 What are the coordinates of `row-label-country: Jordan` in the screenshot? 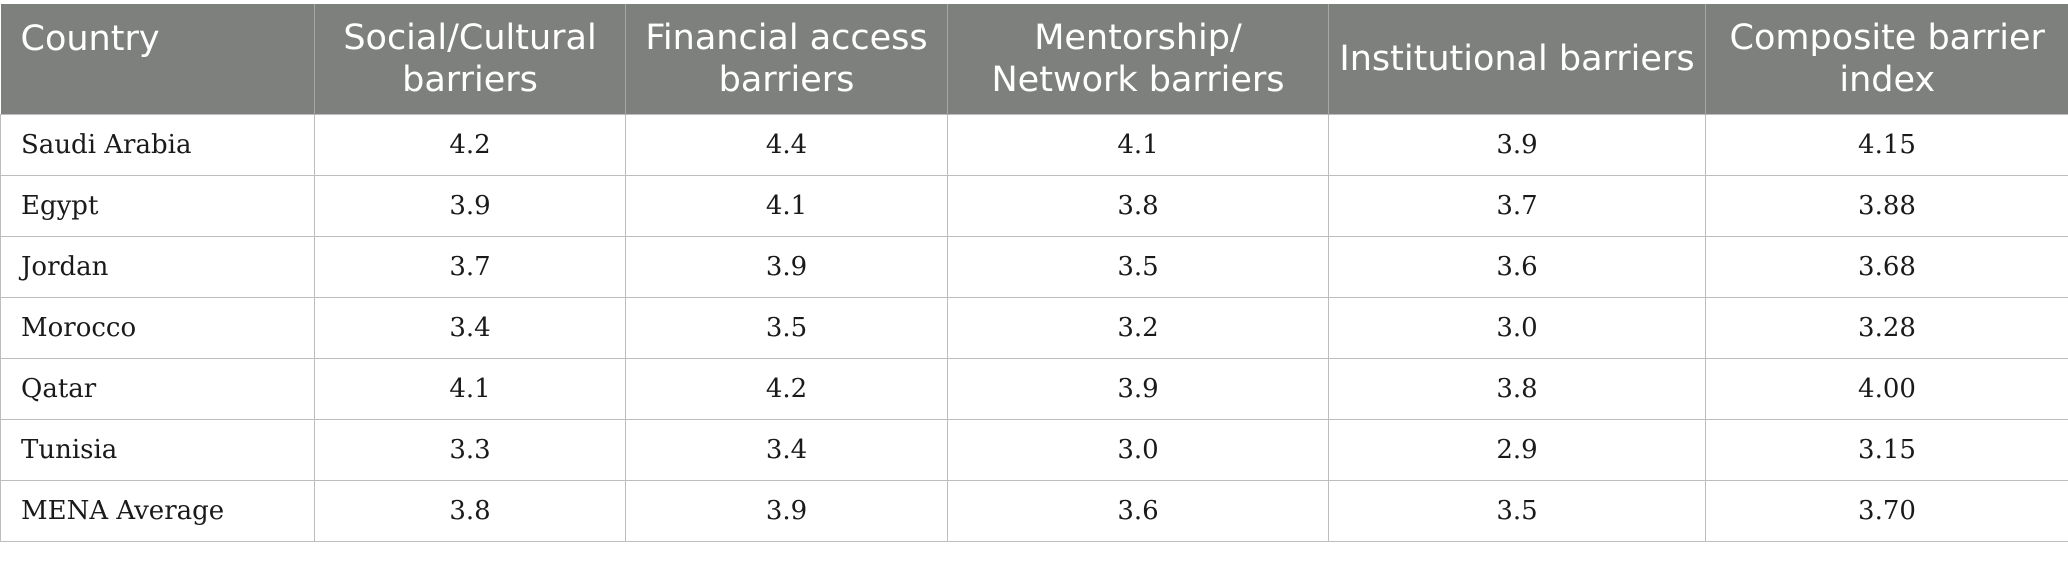 It's located at (157, 266).